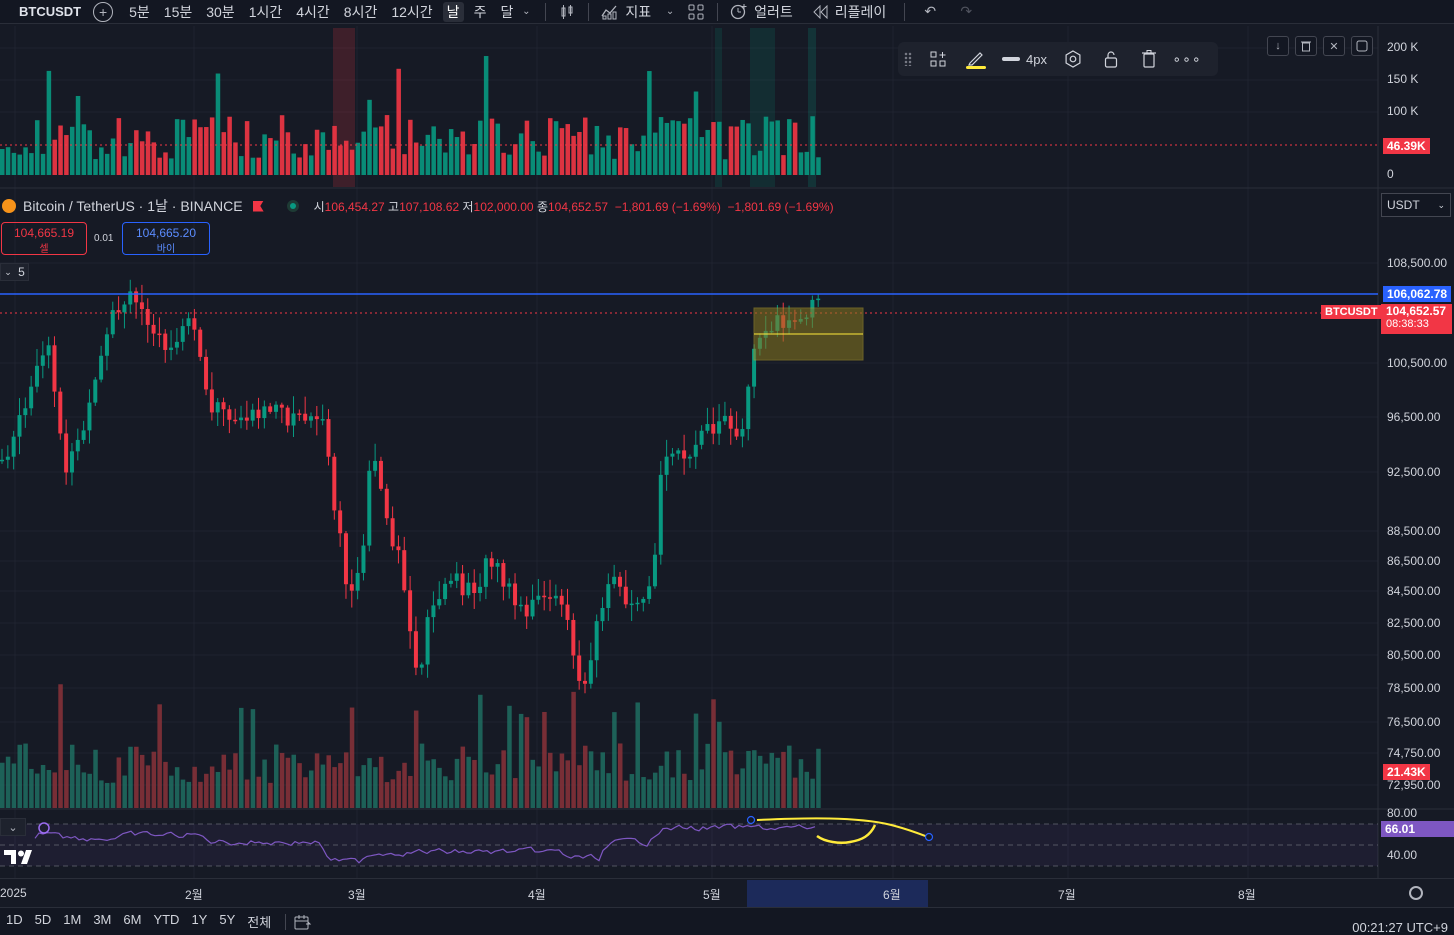  Describe the element at coordinates (265, 11) in the screenshot. I see `interval-3: 1시간` at that location.